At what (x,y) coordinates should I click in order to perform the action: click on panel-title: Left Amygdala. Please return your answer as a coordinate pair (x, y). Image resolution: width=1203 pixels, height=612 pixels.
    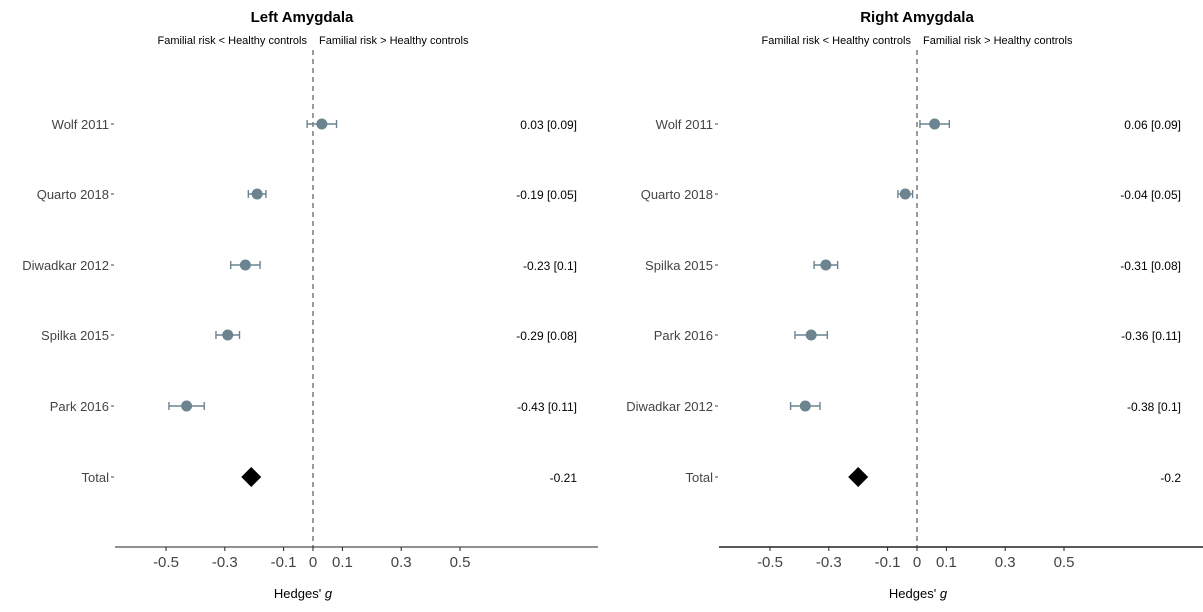
    Looking at the image, I should click on (302, 17).